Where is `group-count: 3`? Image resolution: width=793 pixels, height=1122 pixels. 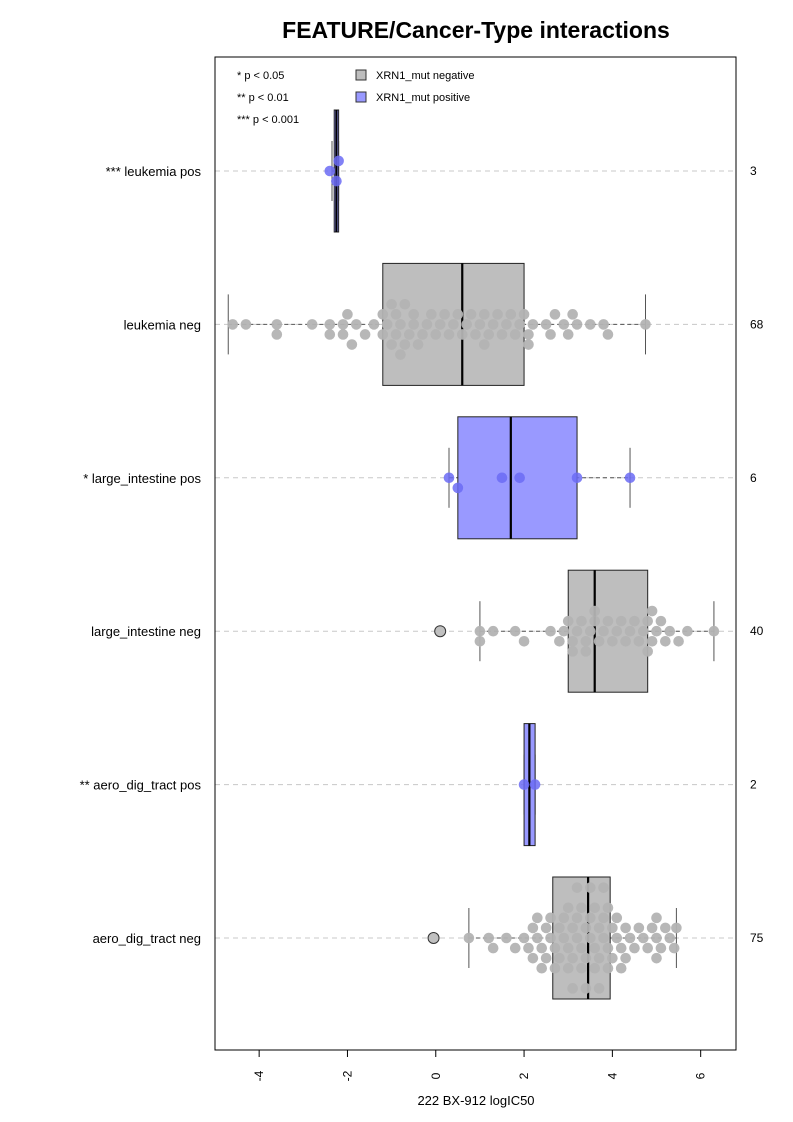 group-count: 3 is located at coordinates (753, 171).